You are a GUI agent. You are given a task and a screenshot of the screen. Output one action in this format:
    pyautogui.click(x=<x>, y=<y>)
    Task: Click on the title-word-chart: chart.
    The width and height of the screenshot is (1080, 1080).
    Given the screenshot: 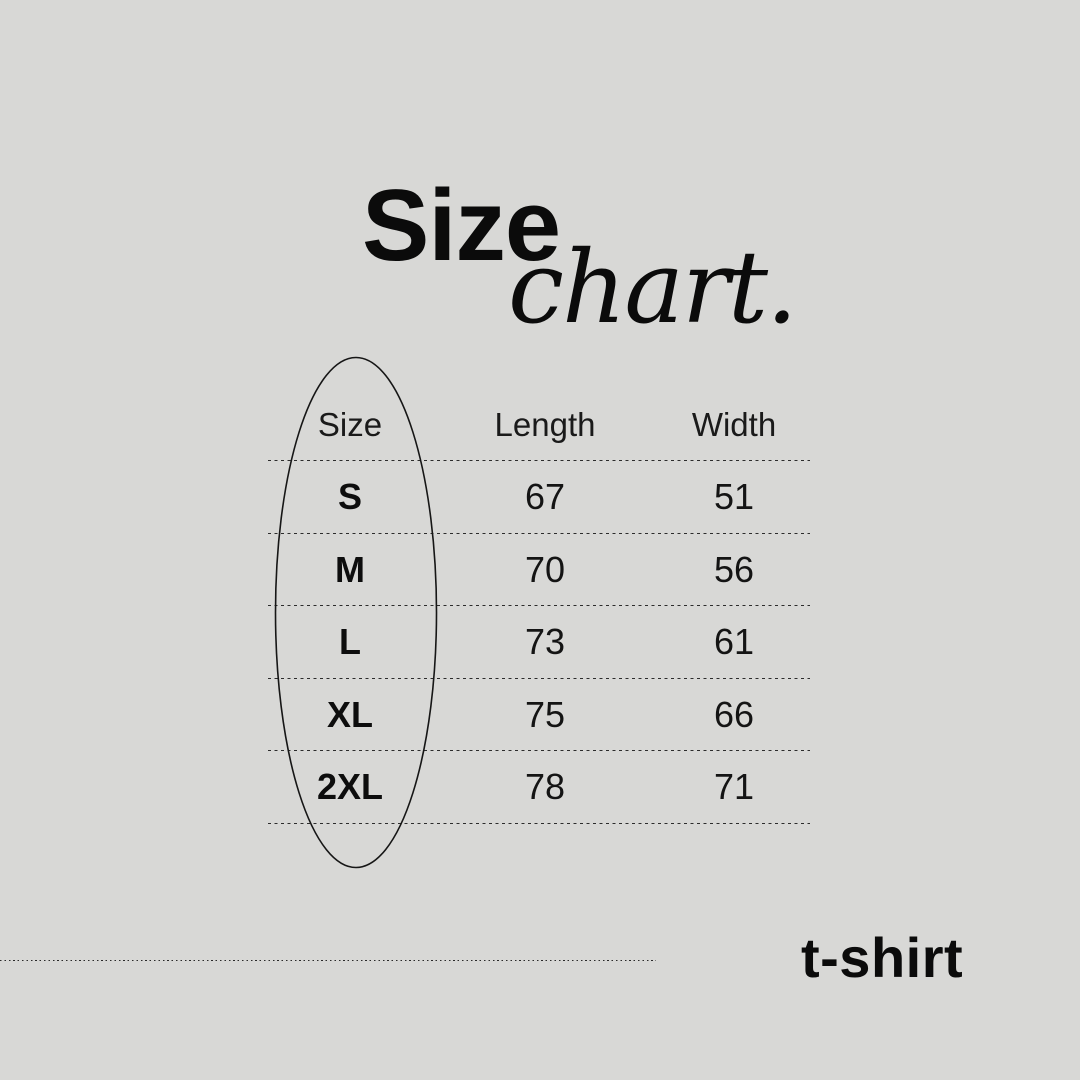 What is the action you would take?
    pyautogui.click(x=653, y=287)
    